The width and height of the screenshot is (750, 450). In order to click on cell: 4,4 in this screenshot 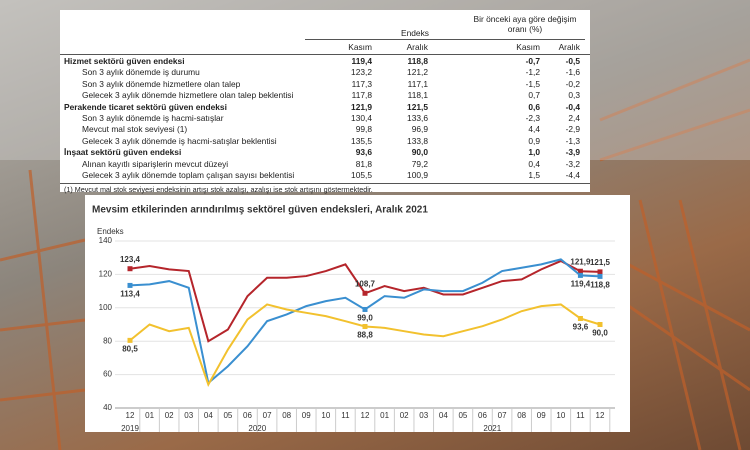, I will do `click(534, 129)`.